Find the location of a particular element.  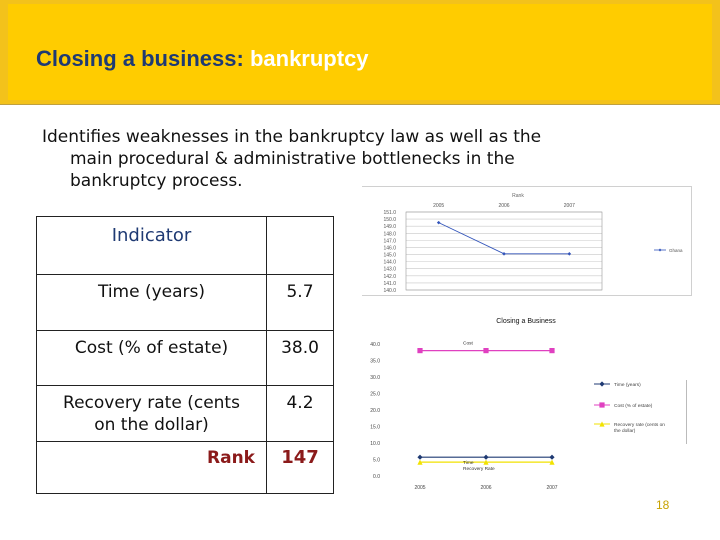

row-time-value: 5.7 is located at coordinates (300, 292).